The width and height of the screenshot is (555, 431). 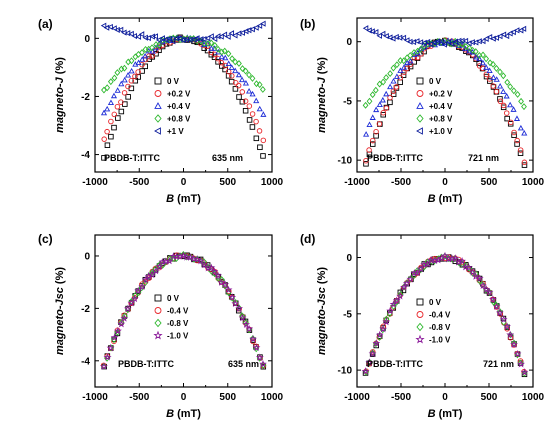 I want to click on legend-entry: +0.4 V, so click(x=179, y=106).